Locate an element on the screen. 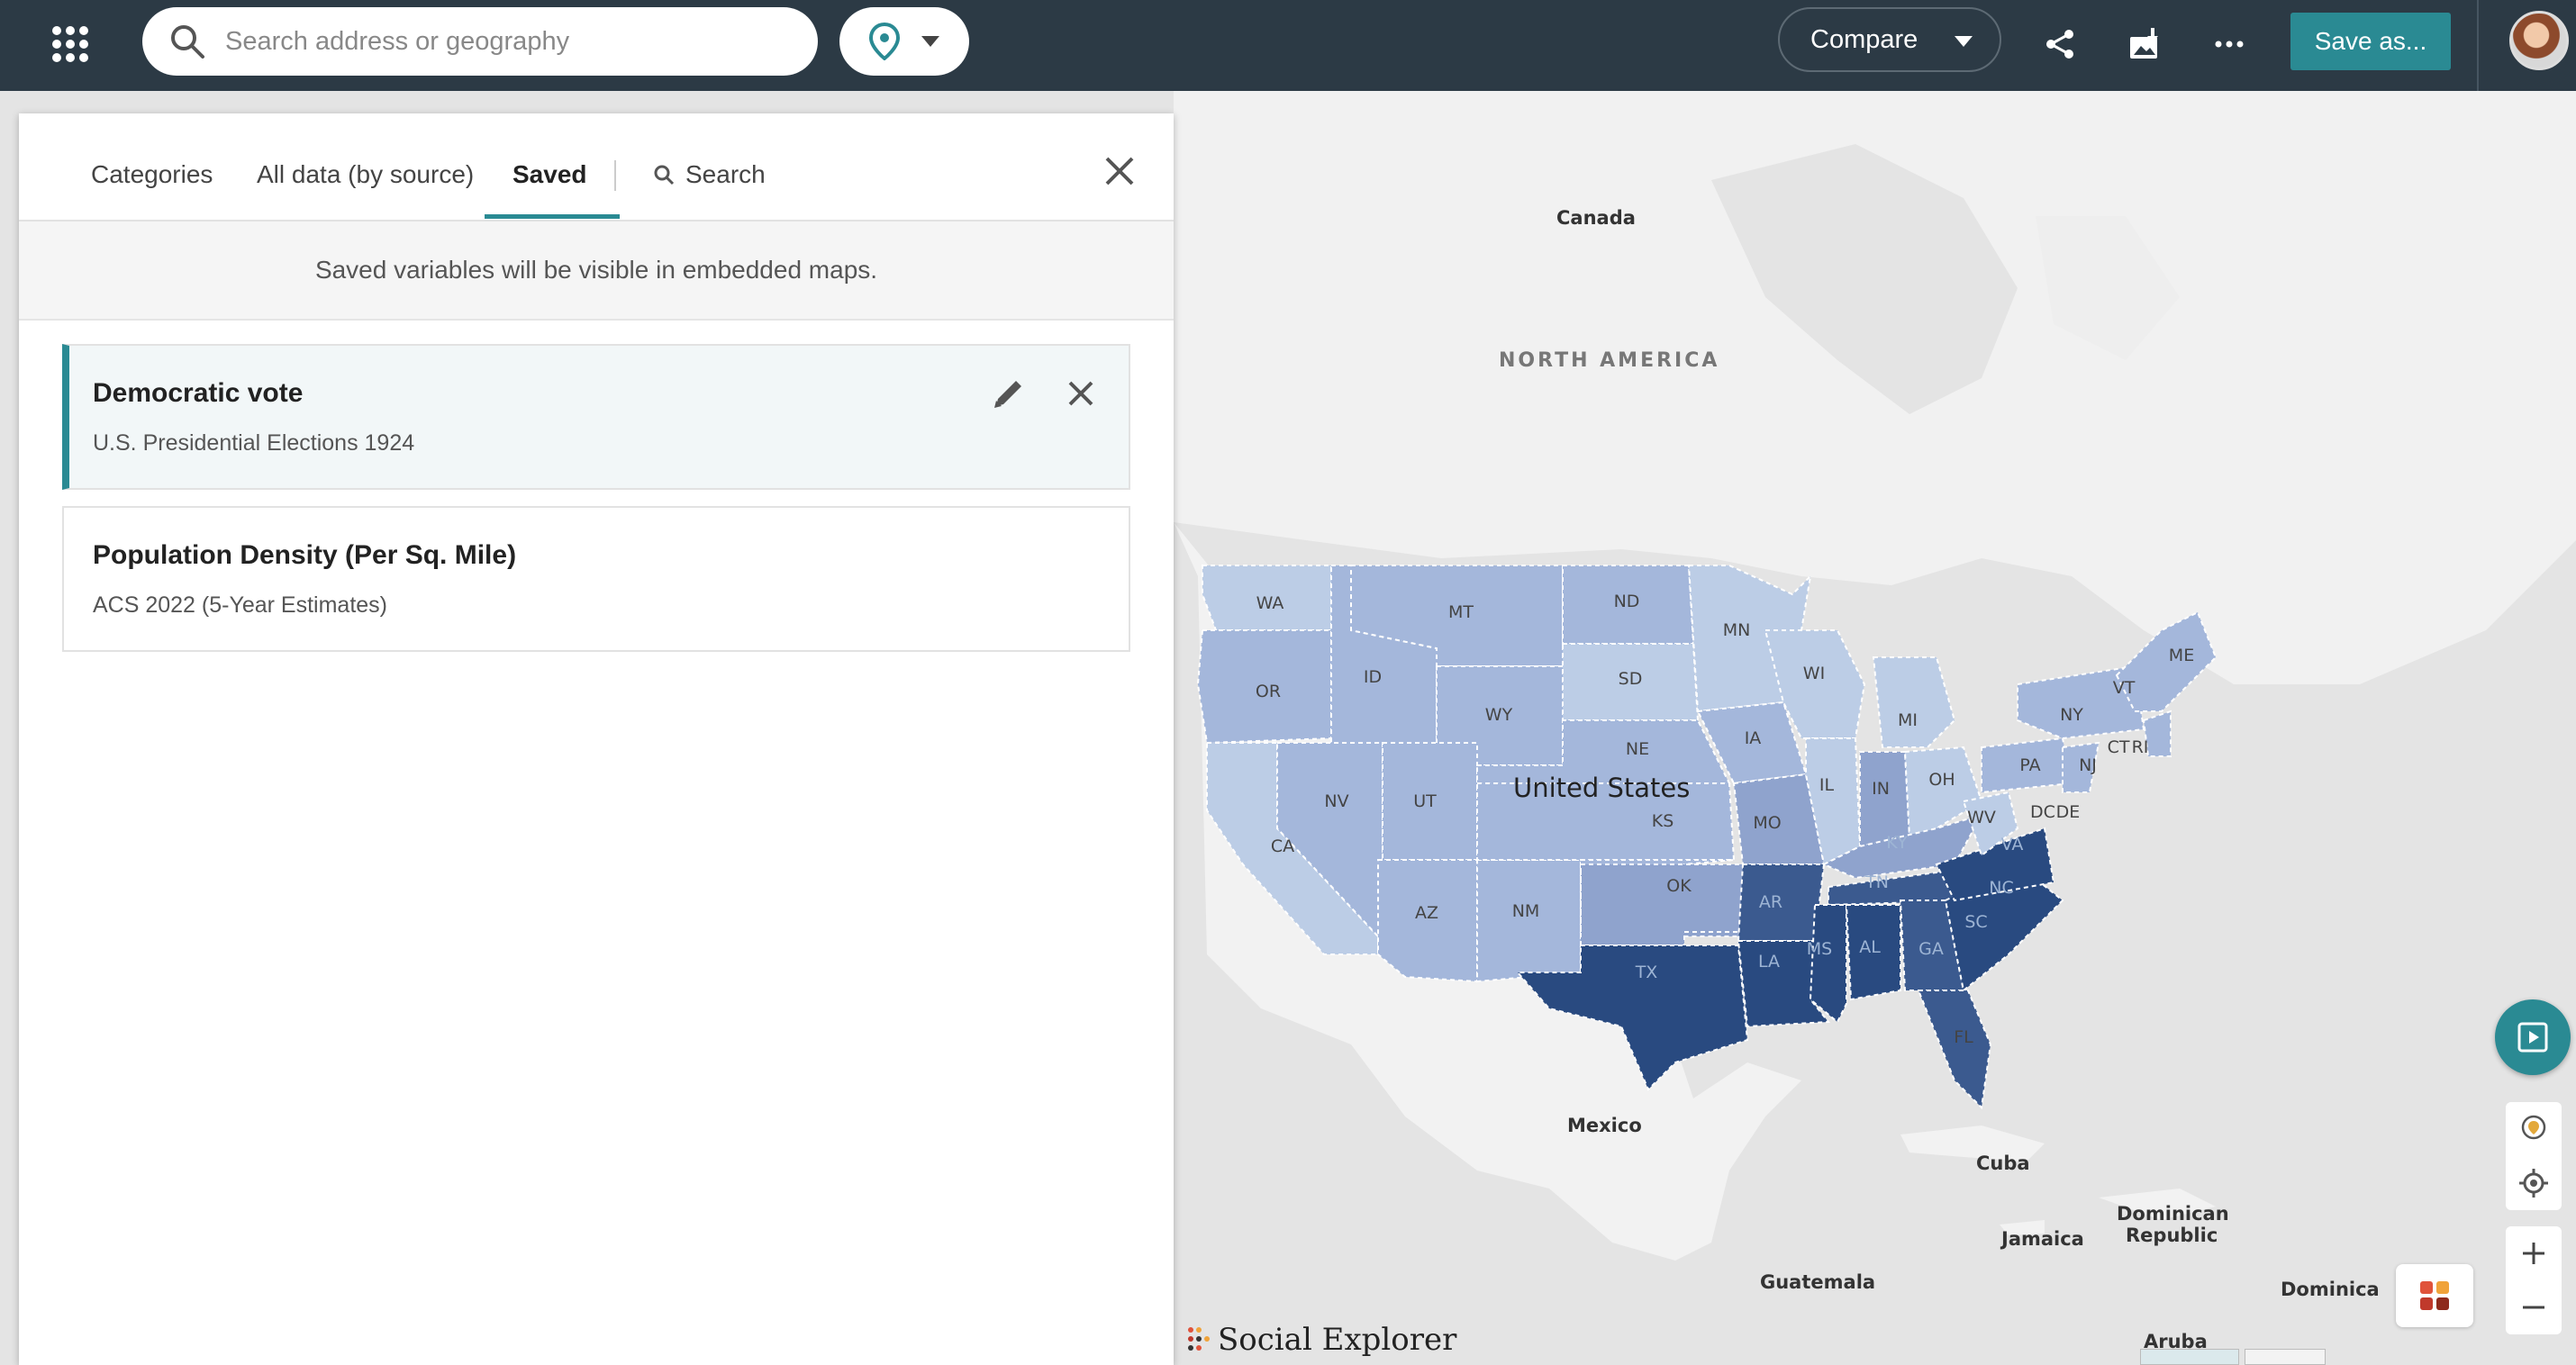 The width and height of the screenshot is (2576, 1365). state-label: NV is located at coordinates (1336, 801).